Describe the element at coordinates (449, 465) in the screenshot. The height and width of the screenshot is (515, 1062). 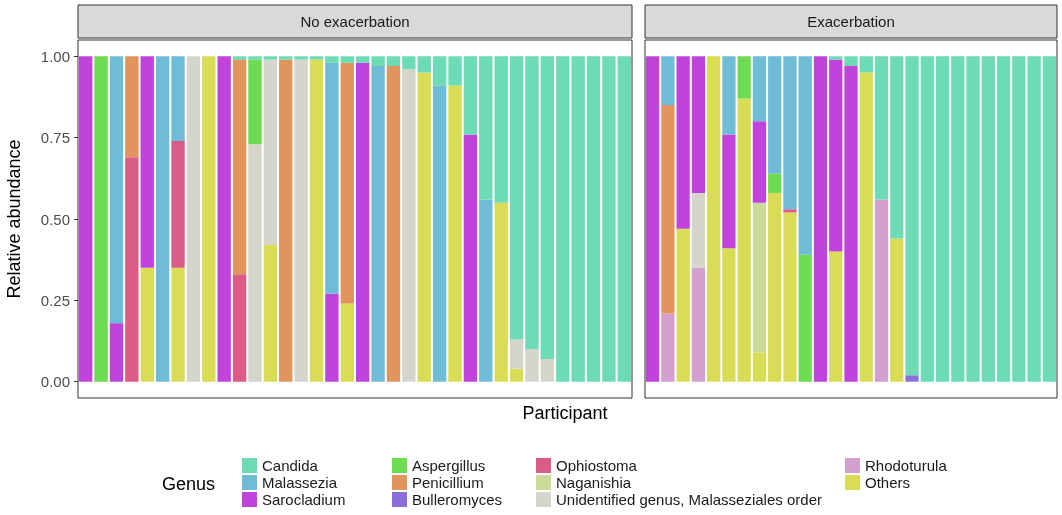
I see `legend-label: Aspergillus` at that location.